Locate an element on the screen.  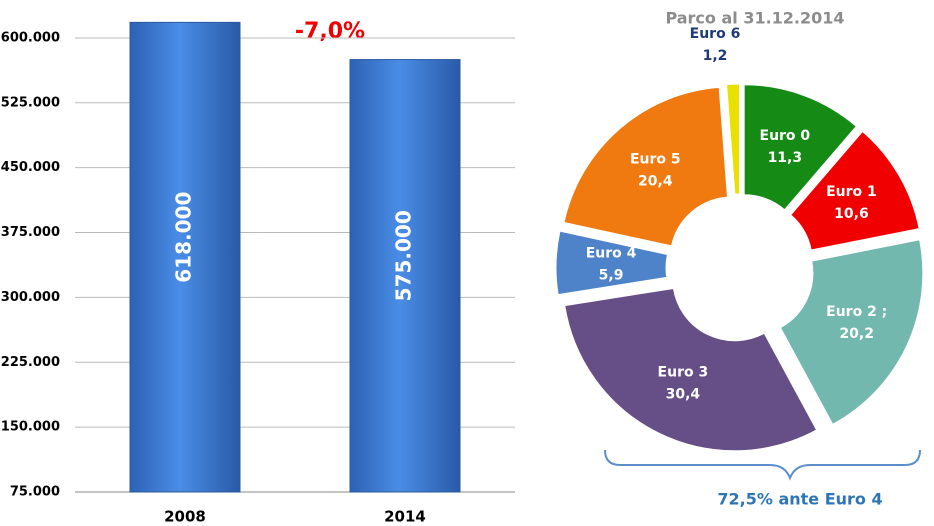
brace is located at coordinates (762, 465).